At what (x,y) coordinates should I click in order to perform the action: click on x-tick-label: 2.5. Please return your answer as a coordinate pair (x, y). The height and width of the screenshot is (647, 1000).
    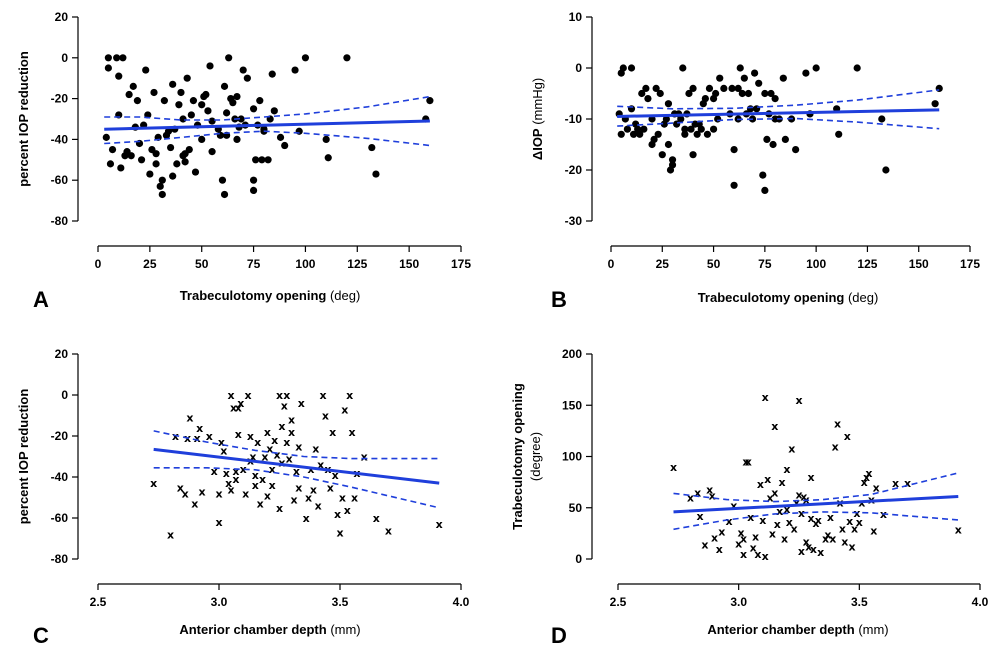
    Looking at the image, I should click on (98, 602).